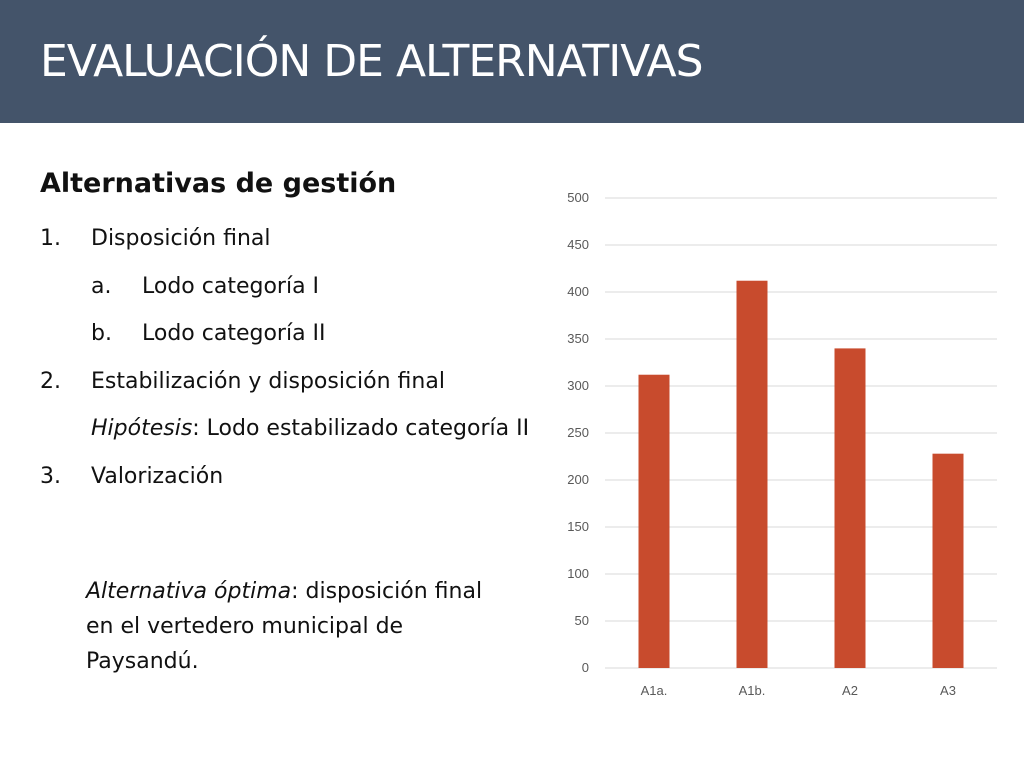 Image resolution: width=1024 pixels, height=768 pixels. What do you see at coordinates (50, 238) in the screenshot?
I see `list-number: 1.` at bounding box center [50, 238].